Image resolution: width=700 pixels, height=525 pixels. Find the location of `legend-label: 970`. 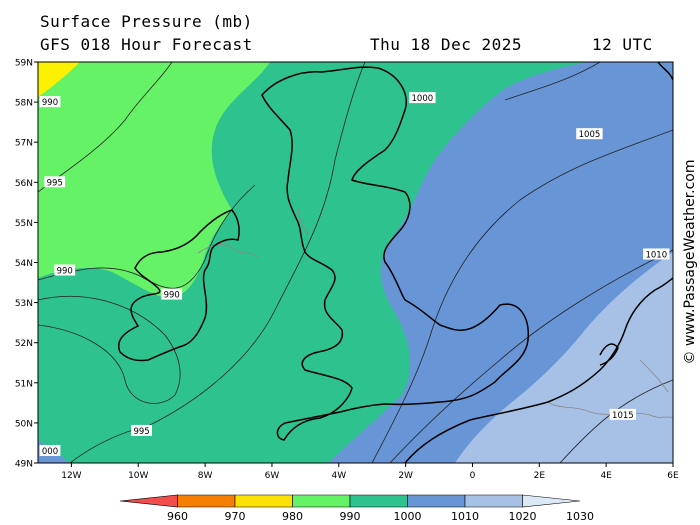

legend-label: 970 is located at coordinates (235, 516).